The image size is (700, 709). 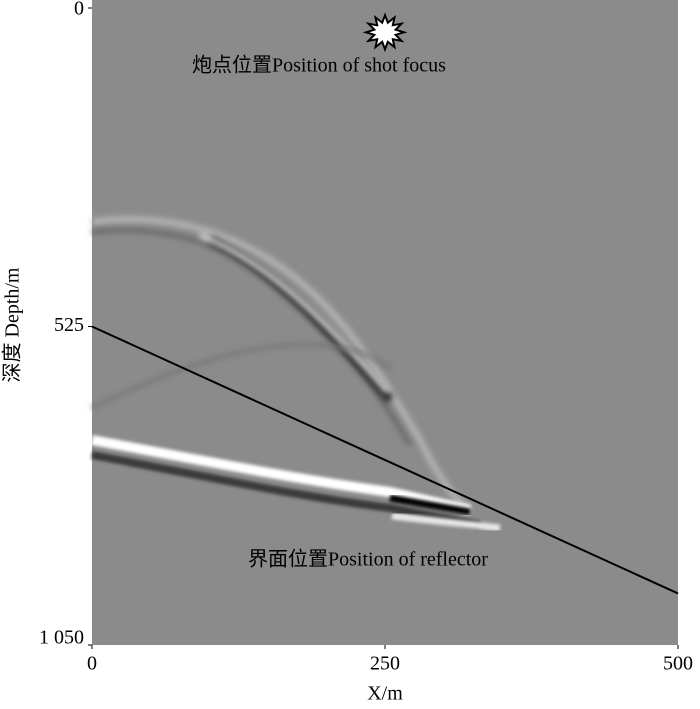 What do you see at coordinates (79, 10) in the screenshot?
I see `y-tick-label: 0` at bounding box center [79, 10].